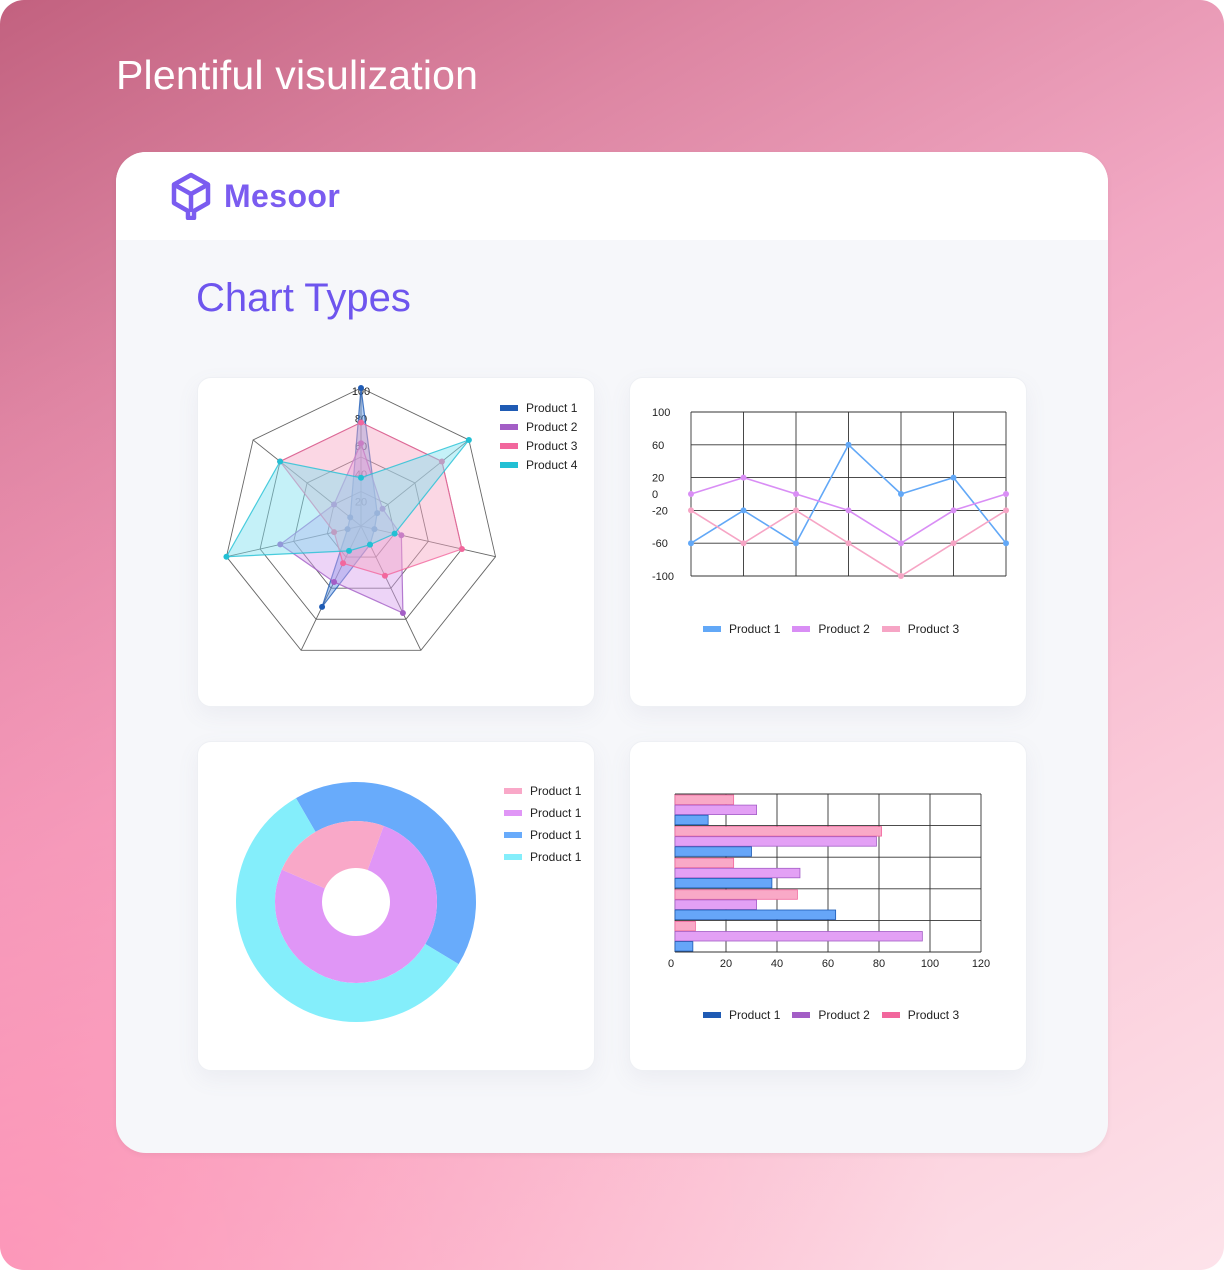  What do you see at coordinates (777, 964) in the screenshot?
I see `bar-x-tick: 40` at bounding box center [777, 964].